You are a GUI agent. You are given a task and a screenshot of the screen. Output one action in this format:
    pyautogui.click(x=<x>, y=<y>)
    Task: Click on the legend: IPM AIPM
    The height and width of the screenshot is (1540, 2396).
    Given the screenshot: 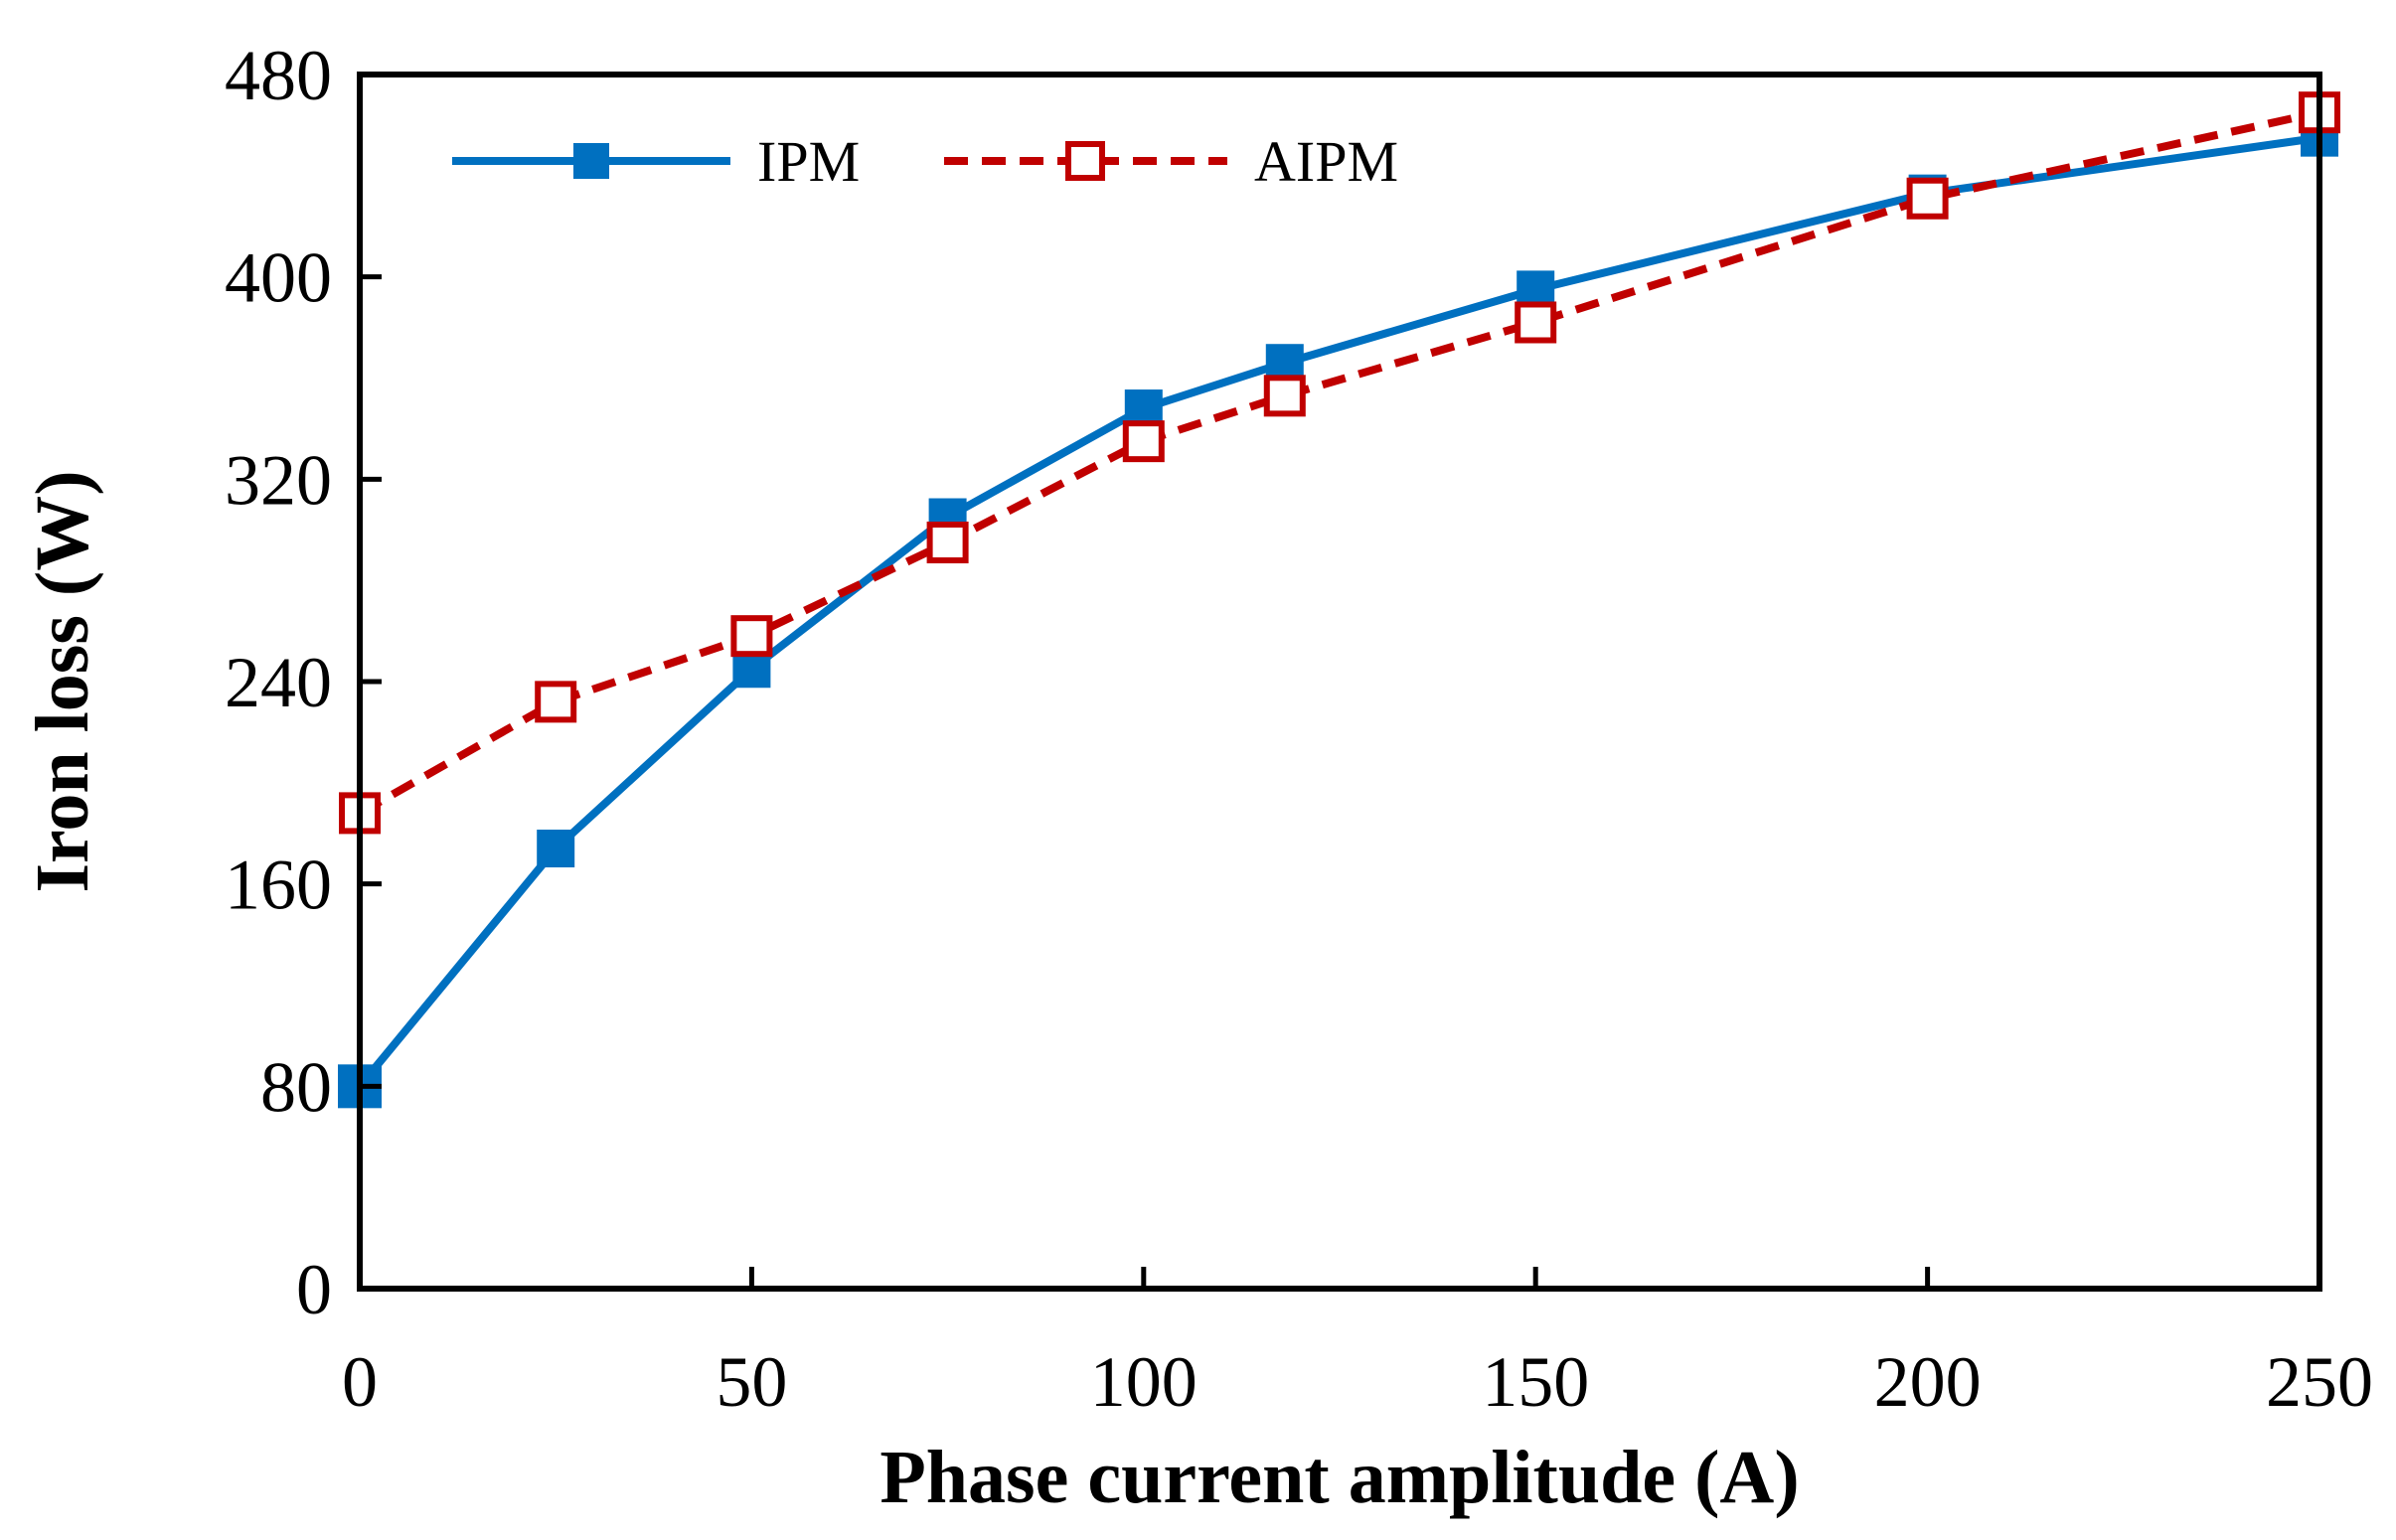 What is the action you would take?
    pyautogui.click(x=925, y=161)
    